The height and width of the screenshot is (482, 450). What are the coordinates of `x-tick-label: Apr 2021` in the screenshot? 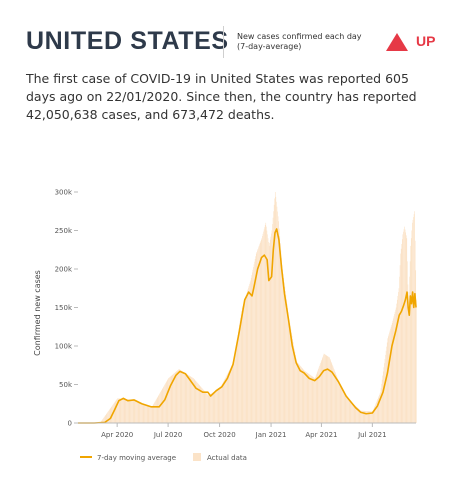 It's located at (321, 435).